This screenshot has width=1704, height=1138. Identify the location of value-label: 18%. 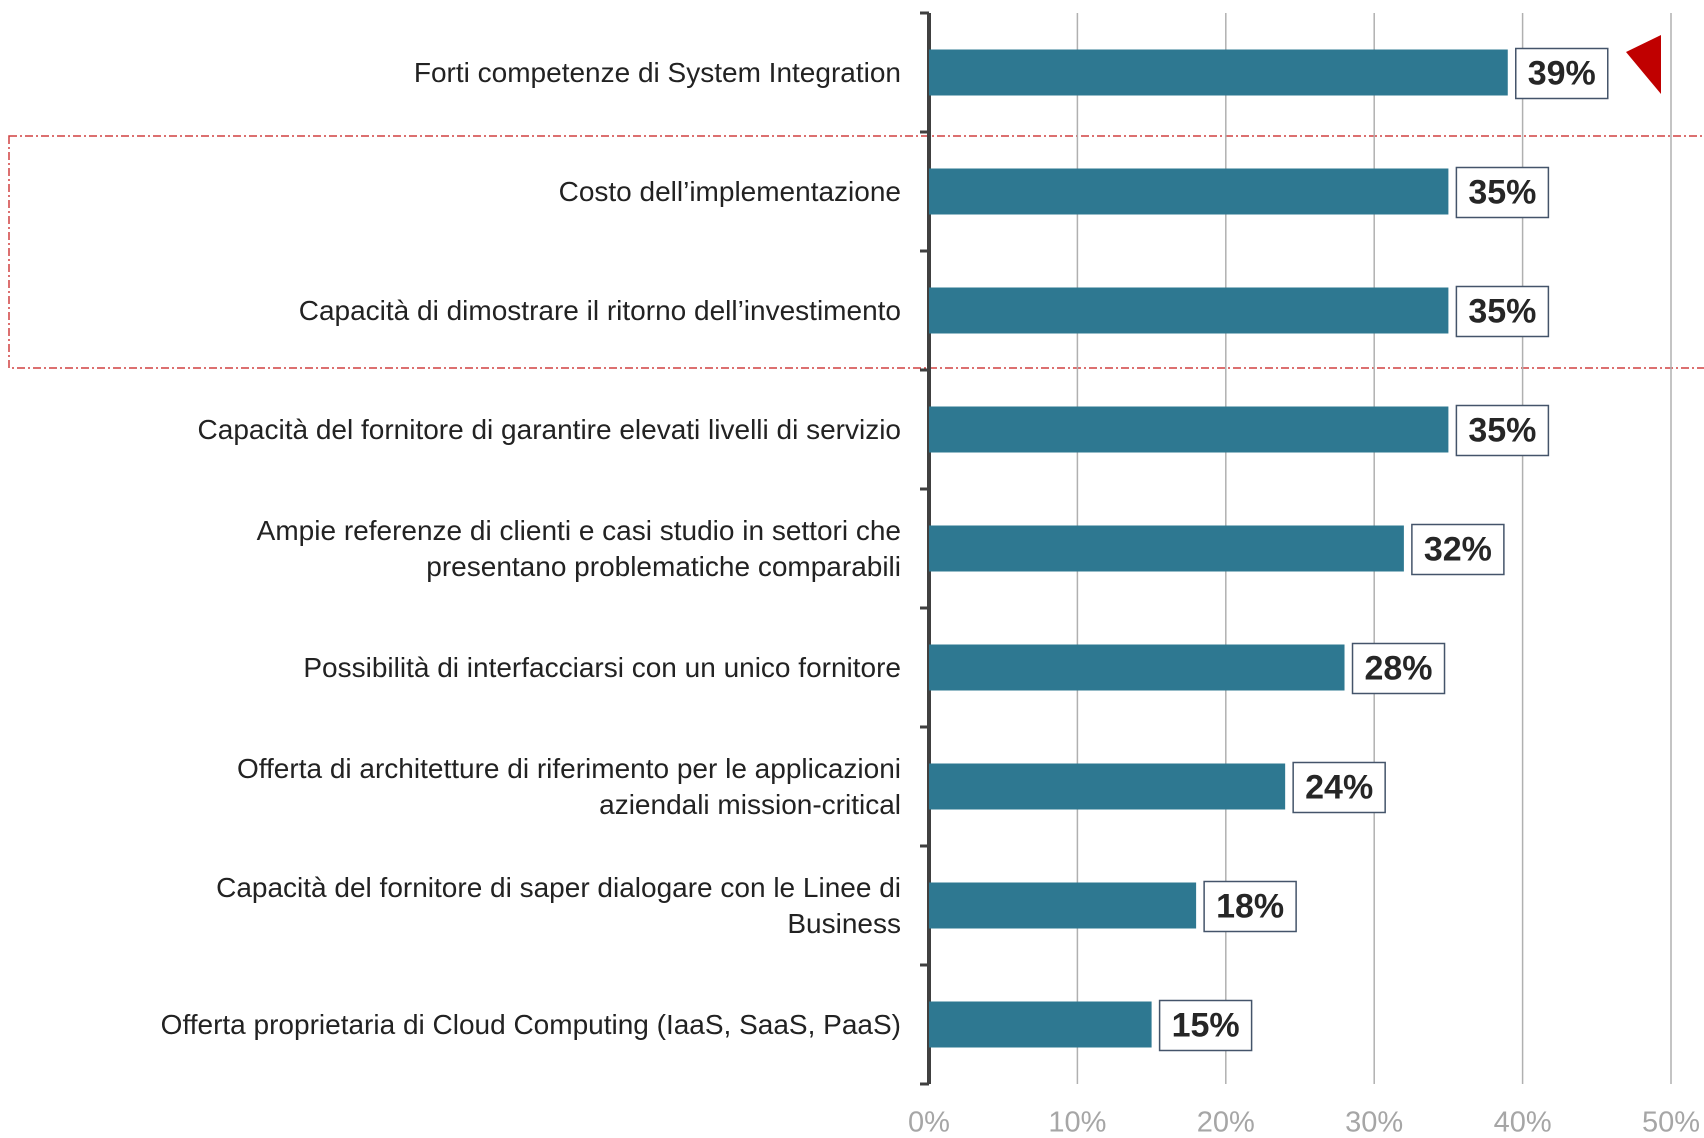
(1250, 906).